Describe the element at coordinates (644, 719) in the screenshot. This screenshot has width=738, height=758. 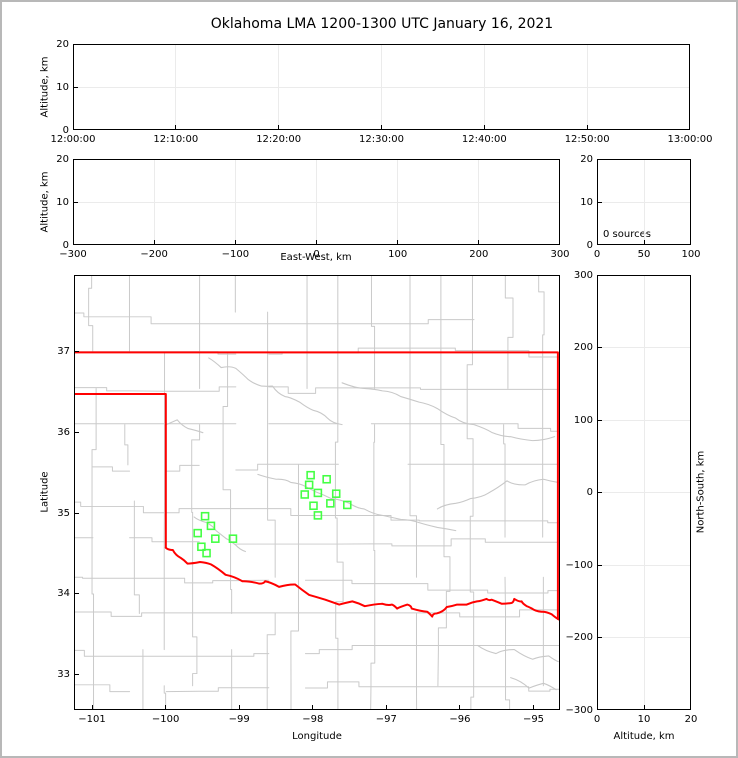
I see `x-tick-label: 10` at that location.